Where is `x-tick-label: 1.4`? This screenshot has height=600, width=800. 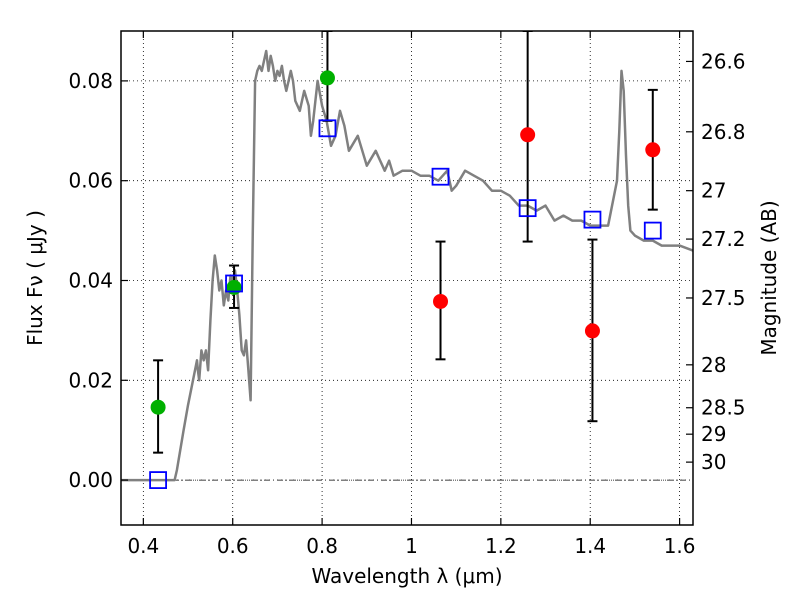
x-tick-label: 1.4 is located at coordinates (590, 546).